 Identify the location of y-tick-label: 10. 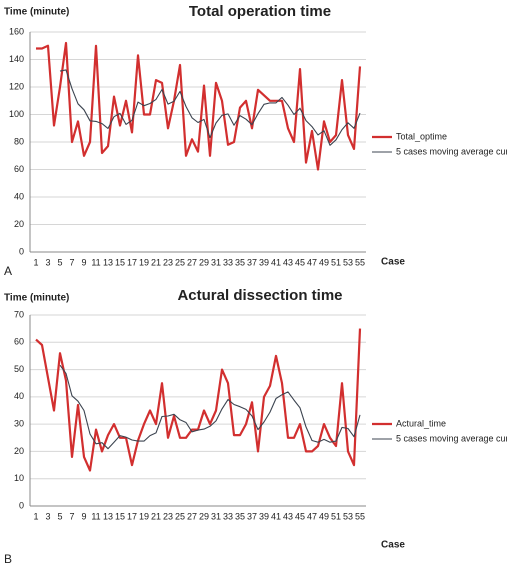
(19, 478).